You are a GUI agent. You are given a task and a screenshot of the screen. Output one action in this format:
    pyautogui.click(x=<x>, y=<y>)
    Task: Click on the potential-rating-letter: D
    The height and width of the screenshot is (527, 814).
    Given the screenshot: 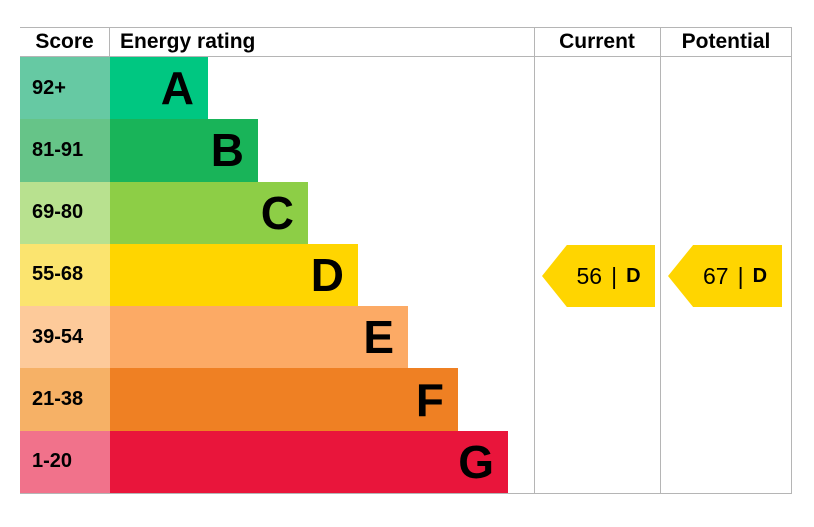 What is the action you would take?
    pyautogui.click(x=760, y=275)
    